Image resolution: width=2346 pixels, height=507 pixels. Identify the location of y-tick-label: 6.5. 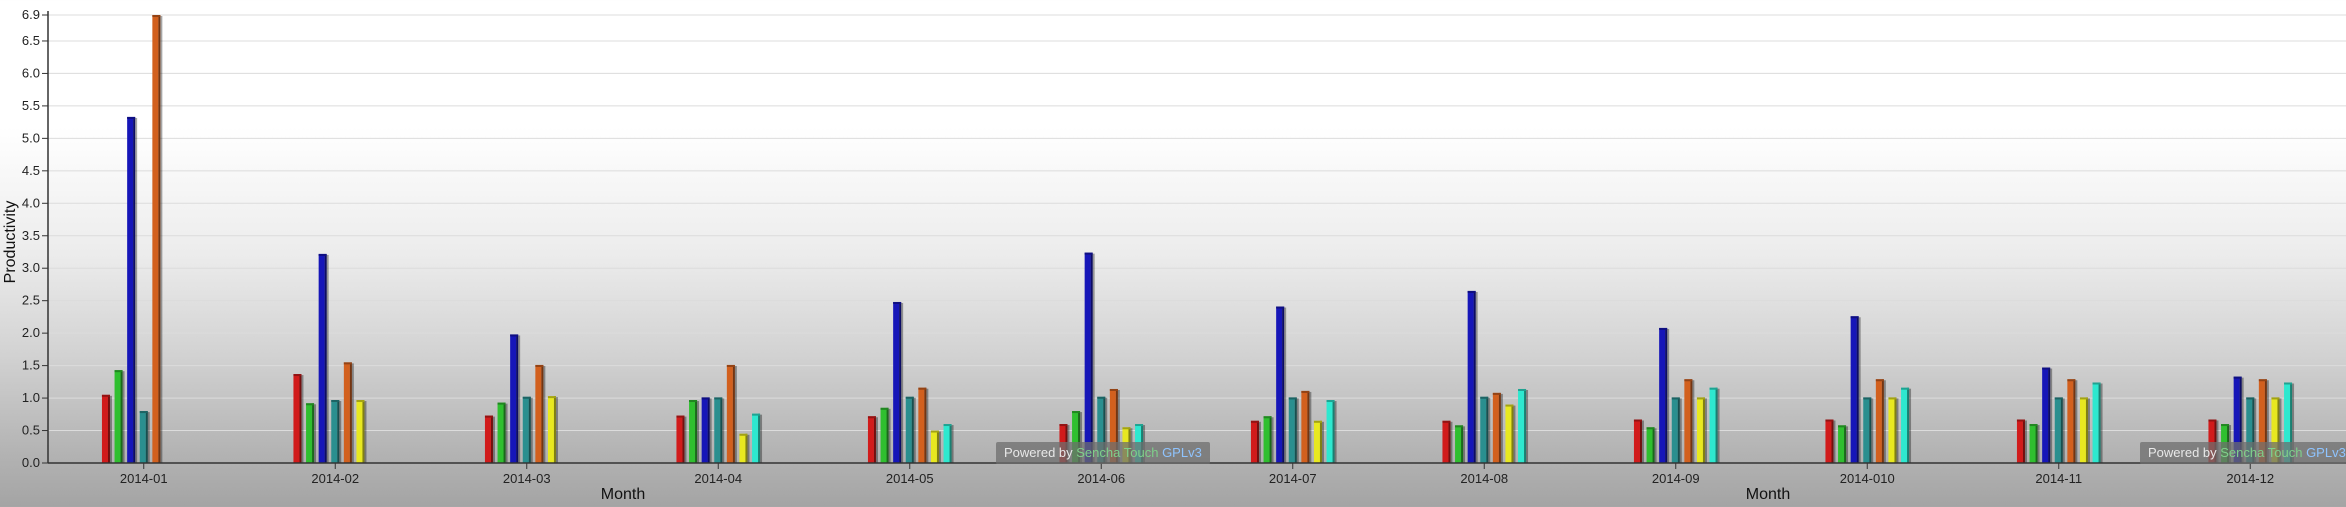
(31, 40).